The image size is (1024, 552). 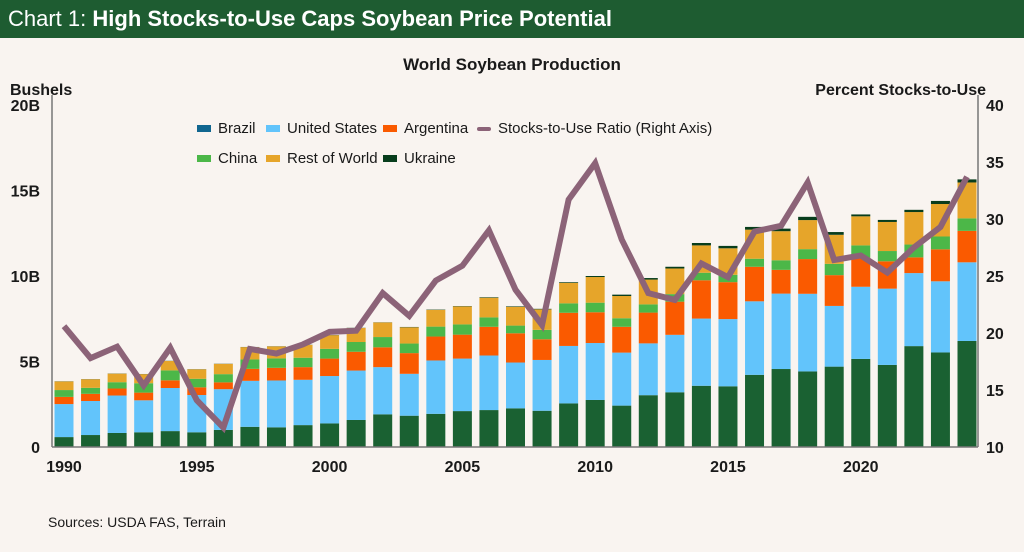 What do you see at coordinates (117, 378) in the screenshot?
I see `bar-rest-of-world-1992` at bounding box center [117, 378].